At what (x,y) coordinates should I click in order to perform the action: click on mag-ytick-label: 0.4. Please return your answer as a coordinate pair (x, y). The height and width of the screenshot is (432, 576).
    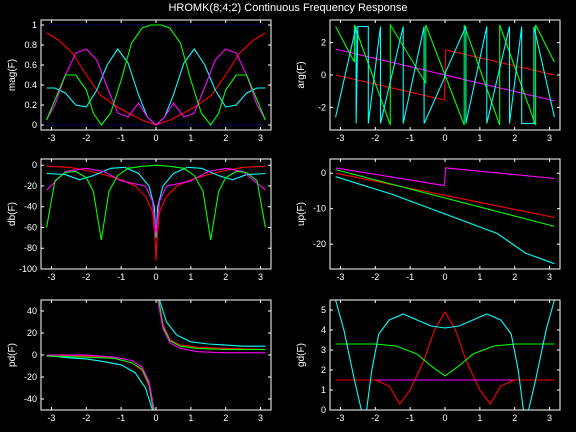
    Looking at the image, I should click on (30, 85).